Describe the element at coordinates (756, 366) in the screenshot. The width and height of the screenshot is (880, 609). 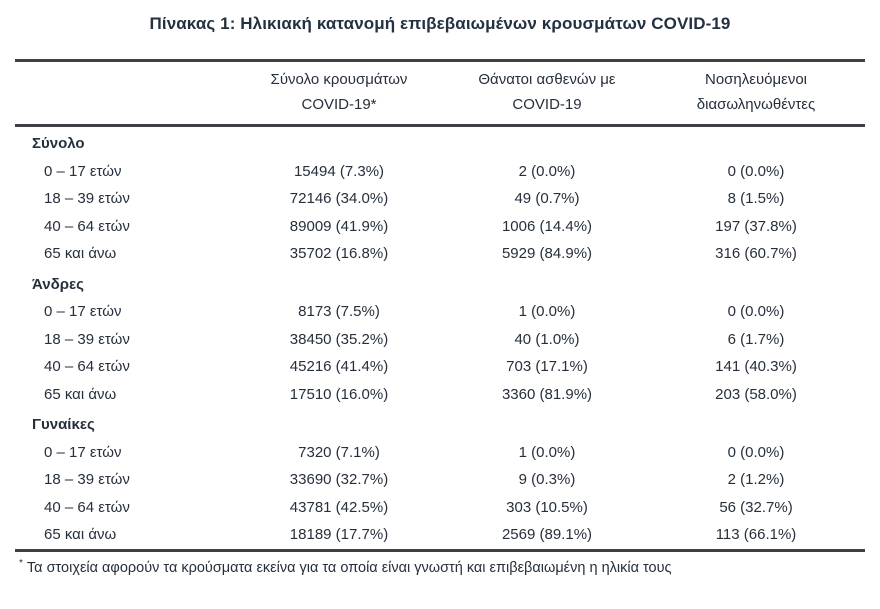
I see `intubated-cell: 141 (40.3%)` at that location.